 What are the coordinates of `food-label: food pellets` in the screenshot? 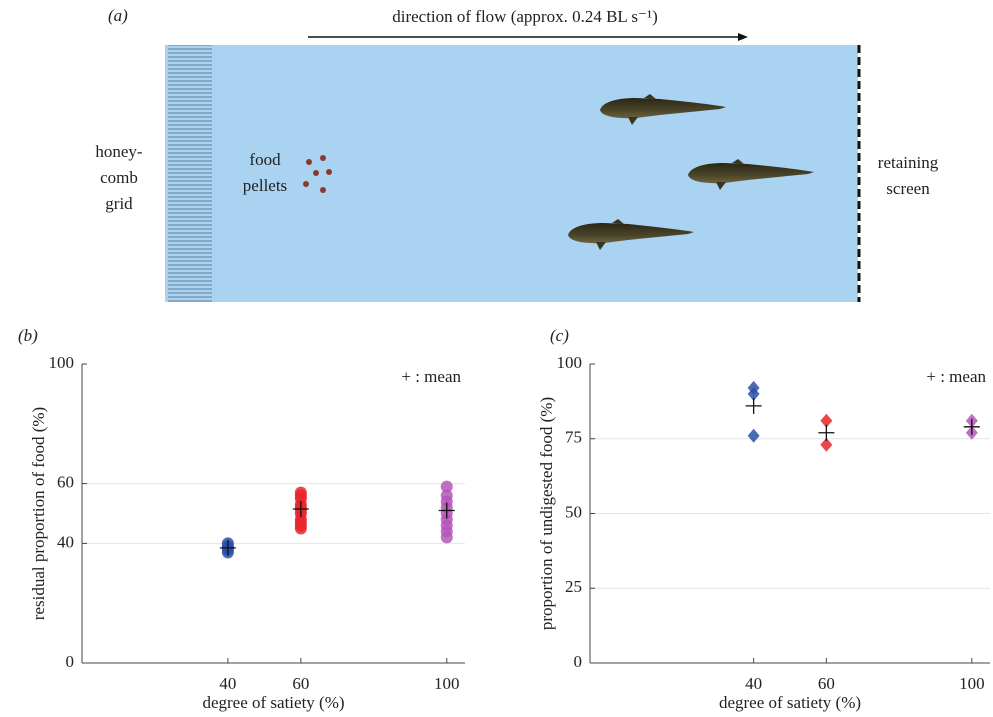 It's located at (265, 172).